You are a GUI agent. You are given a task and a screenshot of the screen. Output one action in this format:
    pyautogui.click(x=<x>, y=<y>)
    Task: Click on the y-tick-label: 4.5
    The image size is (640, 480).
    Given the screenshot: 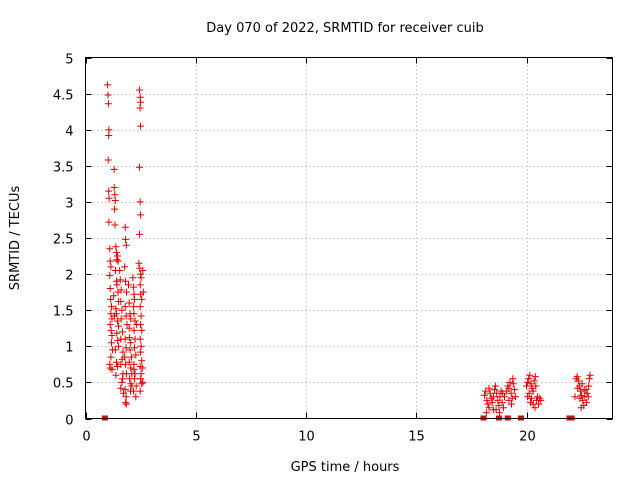 What is the action you would take?
    pyautogui.click(x=63, y=96)
    